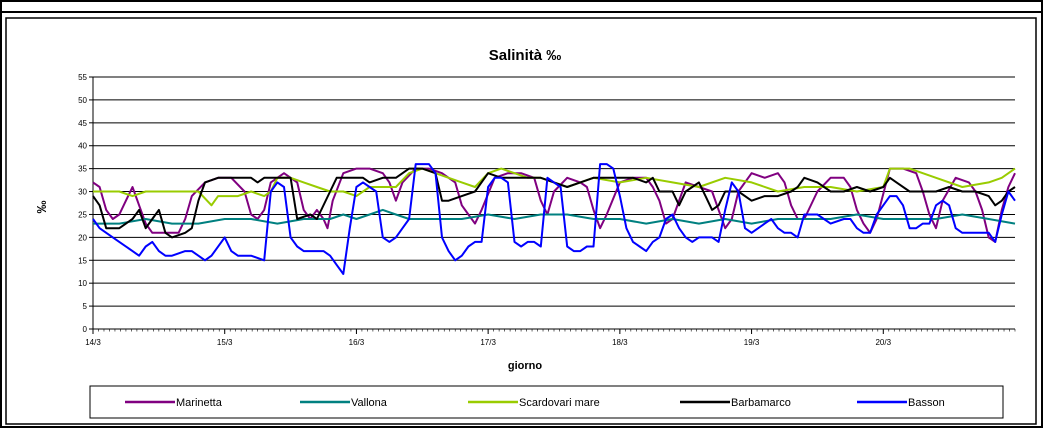 The image size is (1043, 428). Describe the element at coordinates (926, 403) in the screenshot. I see `legend-label-4: Basson` at that location.